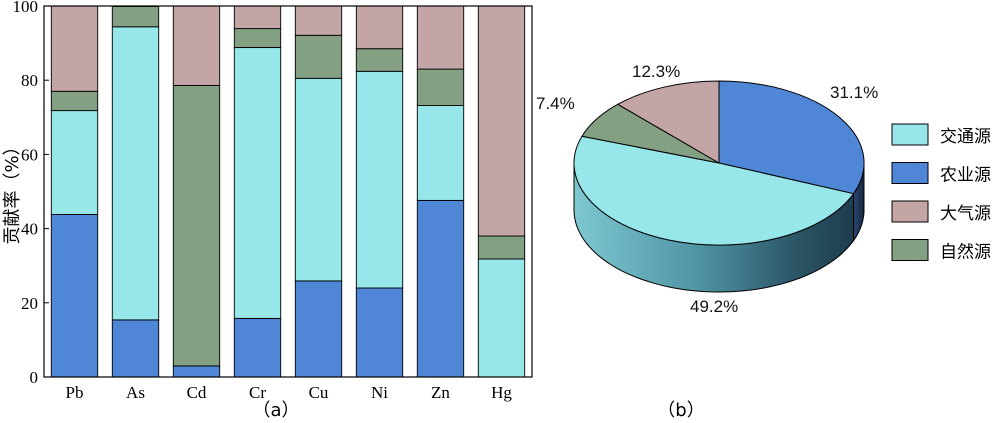 The height and width of the screenshot is (423, 1000). Describe the element at coordinates (668, 122) in the screenshot. I see `pie-slice-大气源` at that location.